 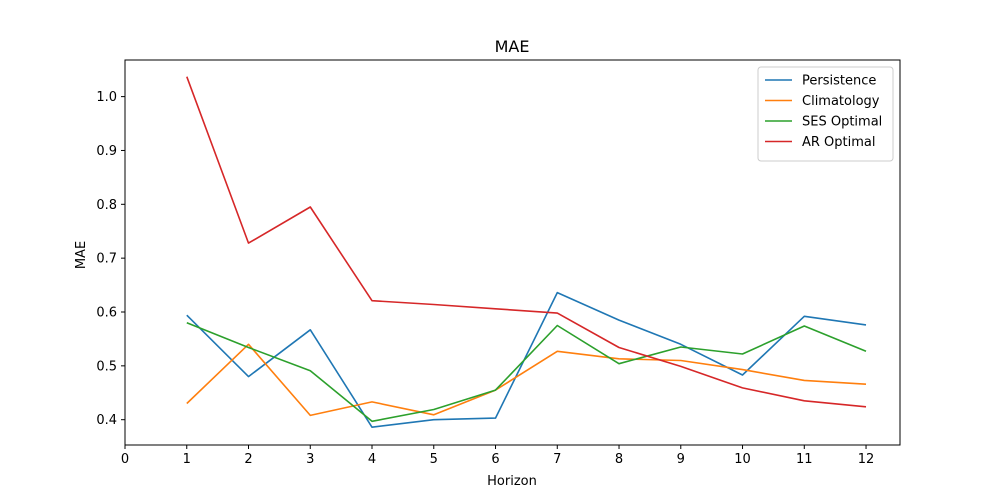 What do you see at coordinates (106, 97) in the screenshot?
I see `y-tick-label: 1.0` at bounding box center [106, 97].